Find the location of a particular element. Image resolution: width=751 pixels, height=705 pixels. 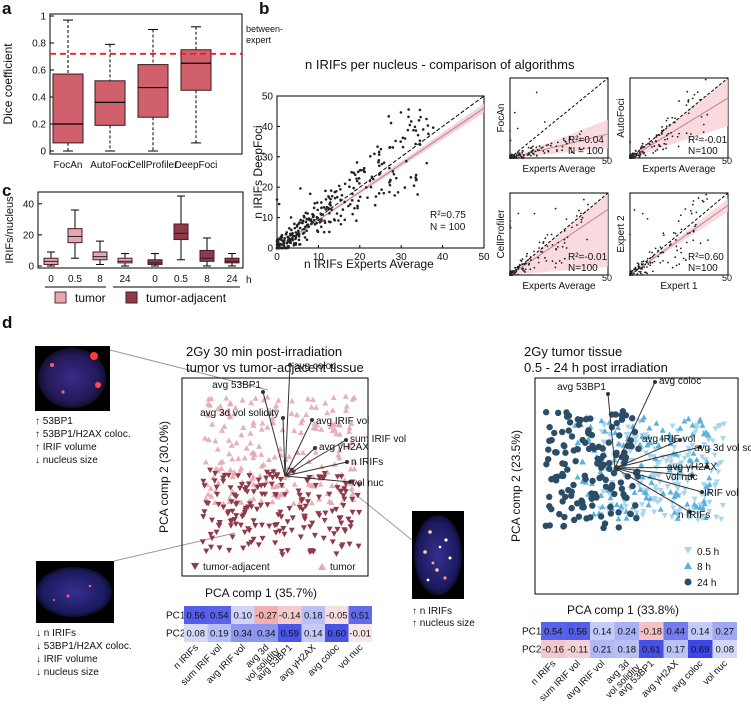

panel-a-frame is located at coordinates (146, 84).